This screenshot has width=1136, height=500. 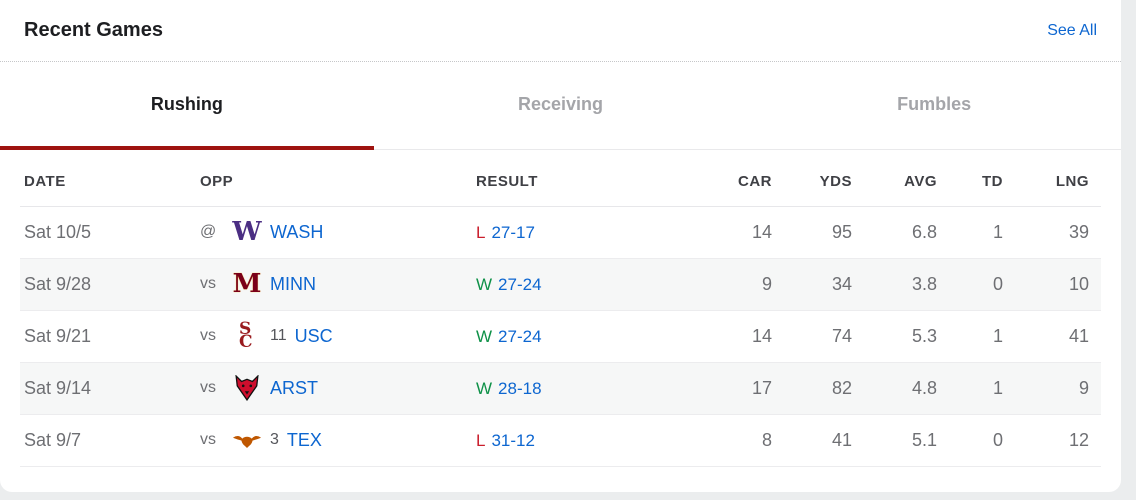 What do you see at coordinates (898, 284) in the screenshot?
I see `stat-avg: 3.8` at bounding box center [898, 284].